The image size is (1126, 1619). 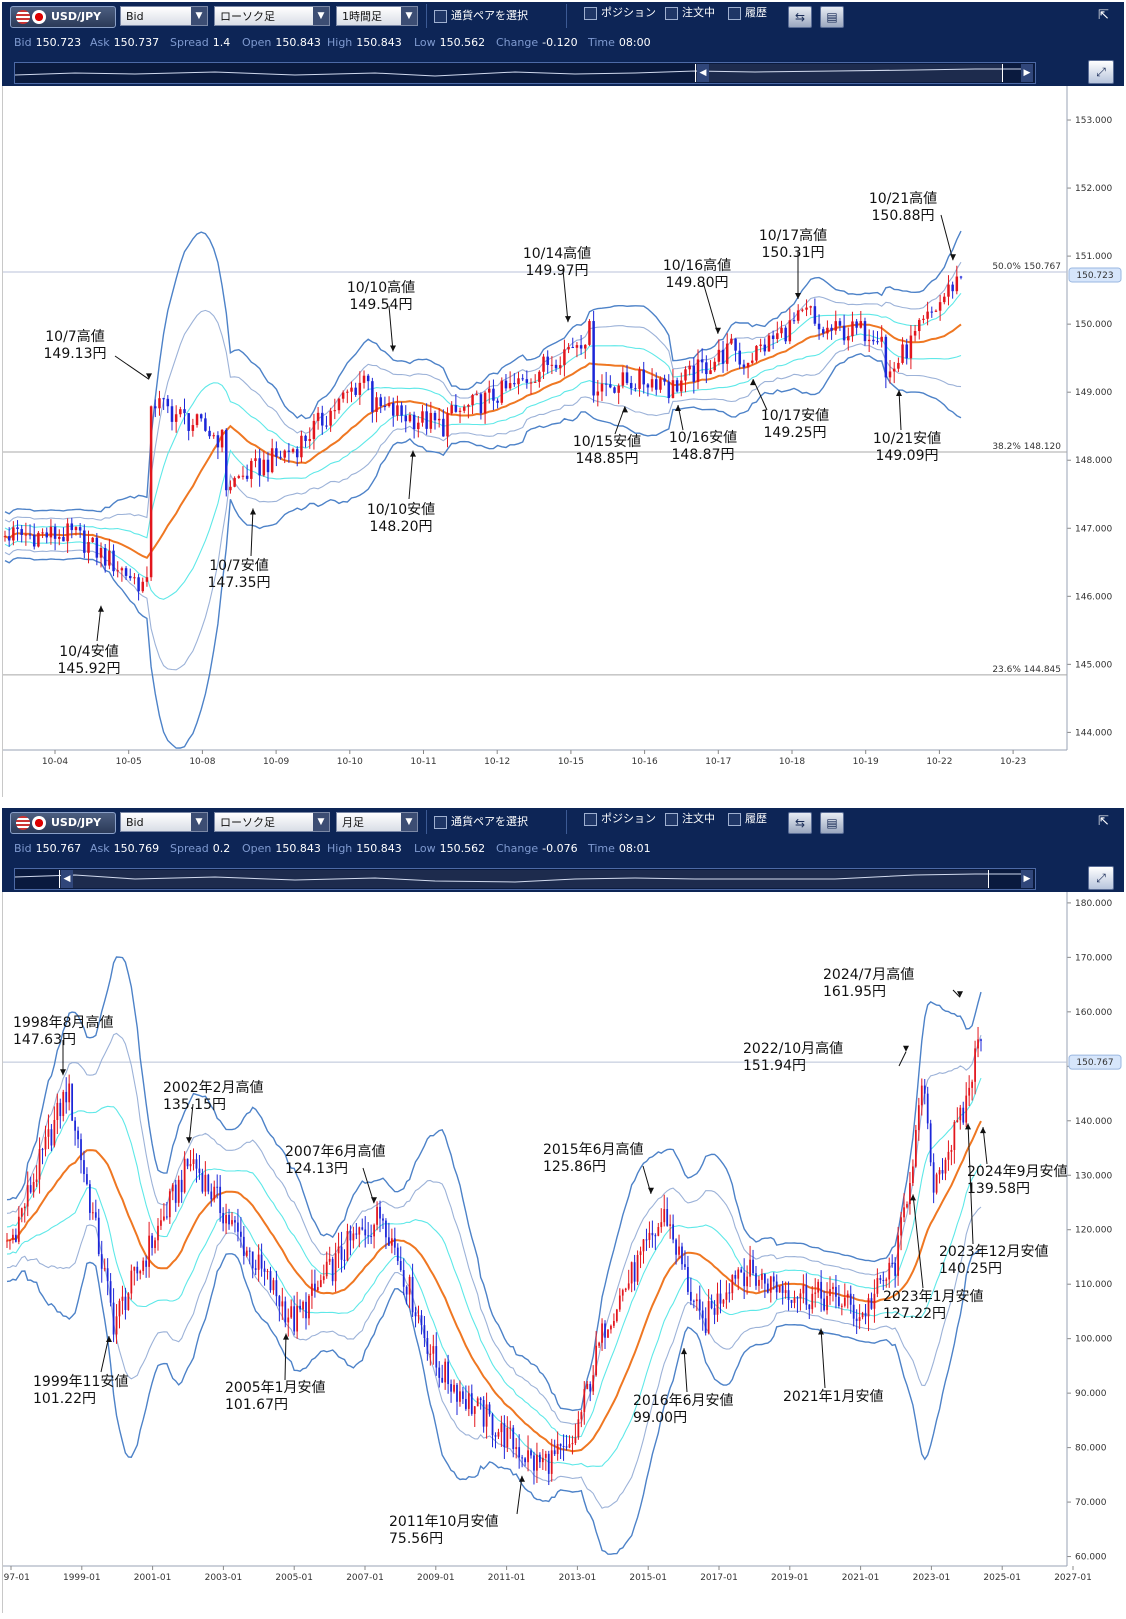 I want to click on x-tick-label: 10-11, so click(x=423, y=762).